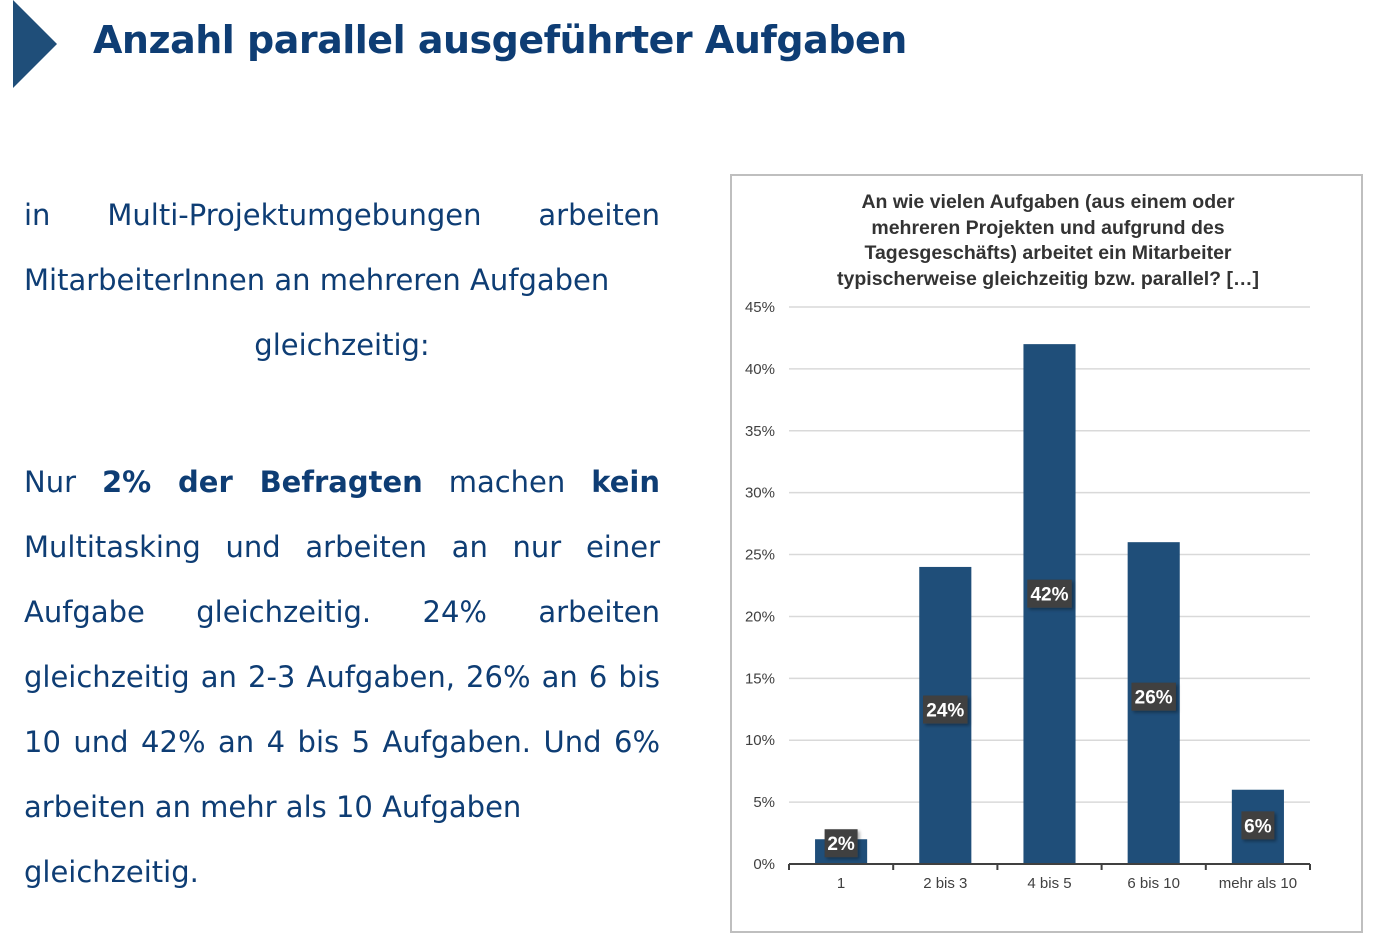  I want to click on y-tick-label: 45%, so click(760, 307).